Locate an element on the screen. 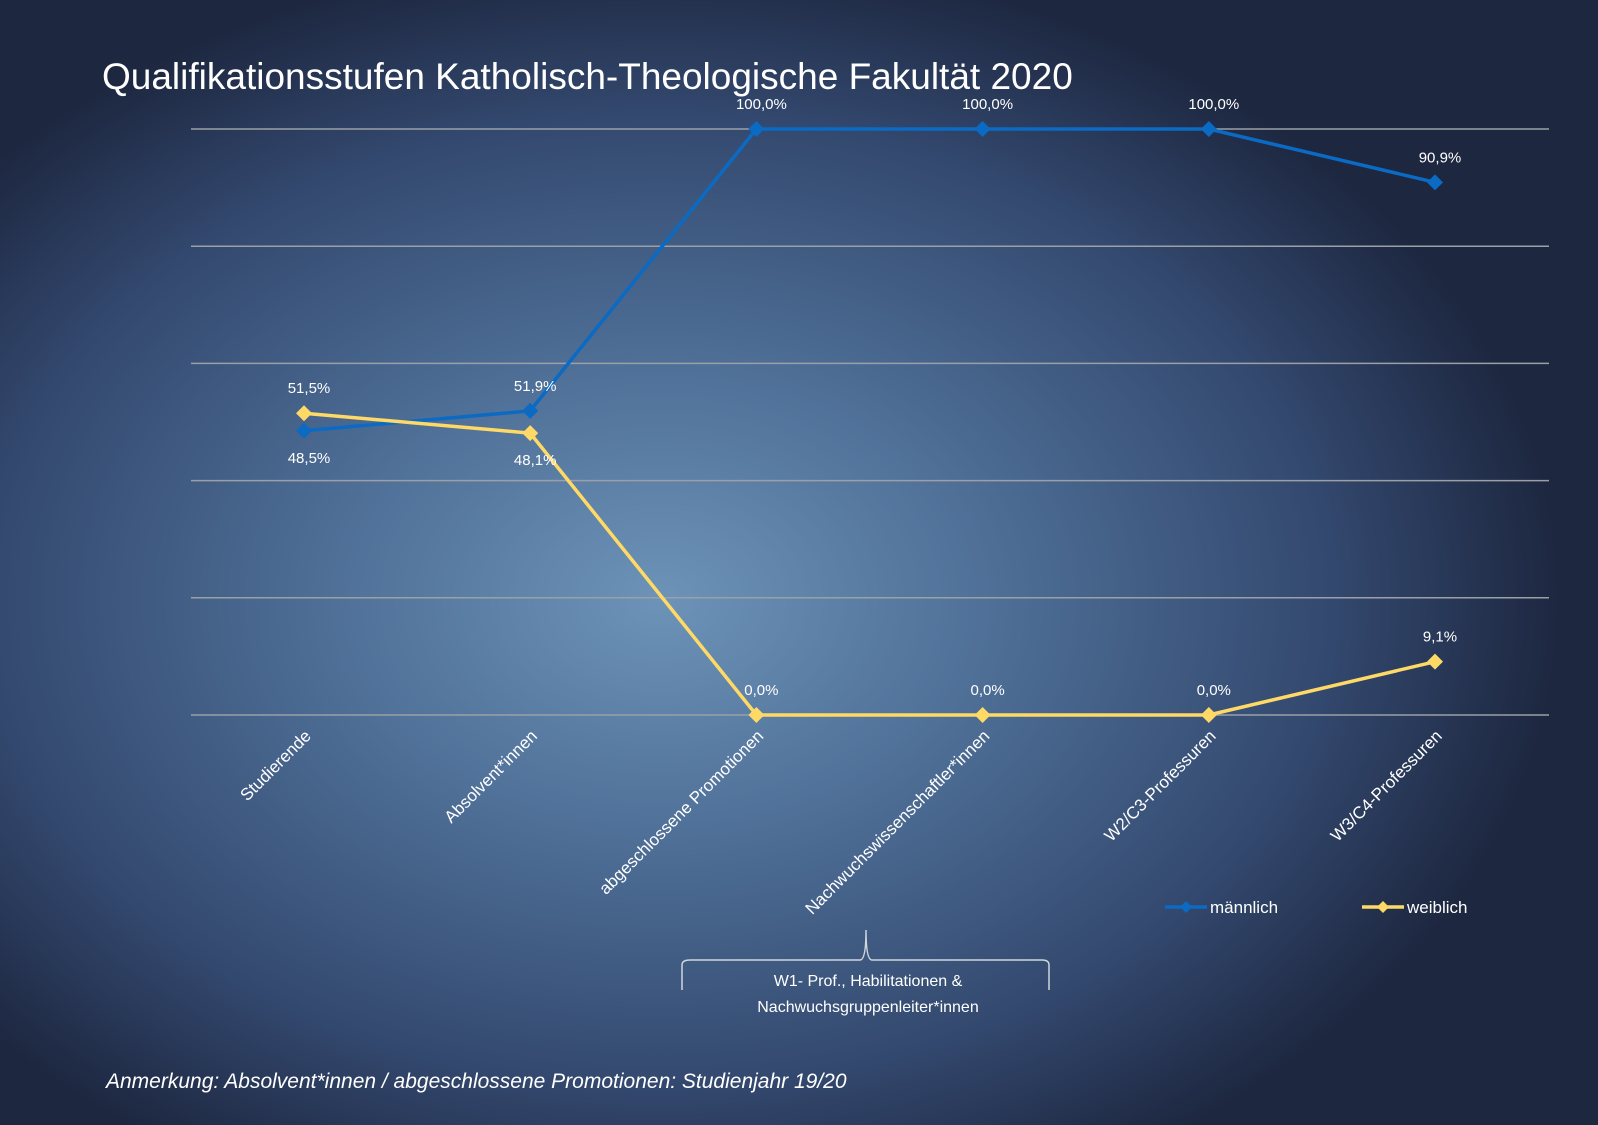  data-label: 90,9% is located at coordinates (1440, 157).